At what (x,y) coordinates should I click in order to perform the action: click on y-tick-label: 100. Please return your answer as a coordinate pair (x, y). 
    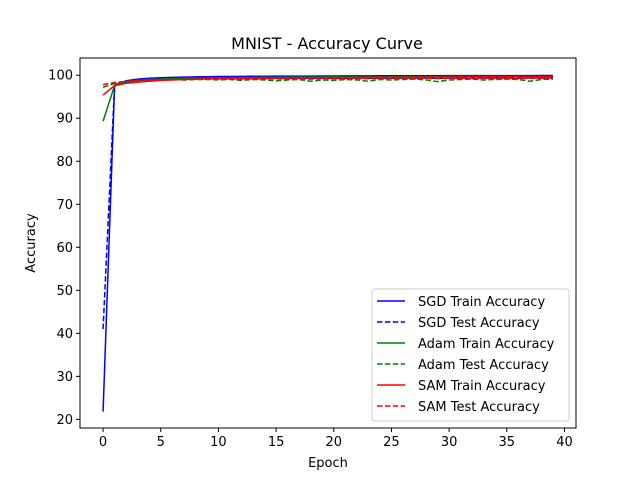
    Looking at the image, I should click on (60, 76).